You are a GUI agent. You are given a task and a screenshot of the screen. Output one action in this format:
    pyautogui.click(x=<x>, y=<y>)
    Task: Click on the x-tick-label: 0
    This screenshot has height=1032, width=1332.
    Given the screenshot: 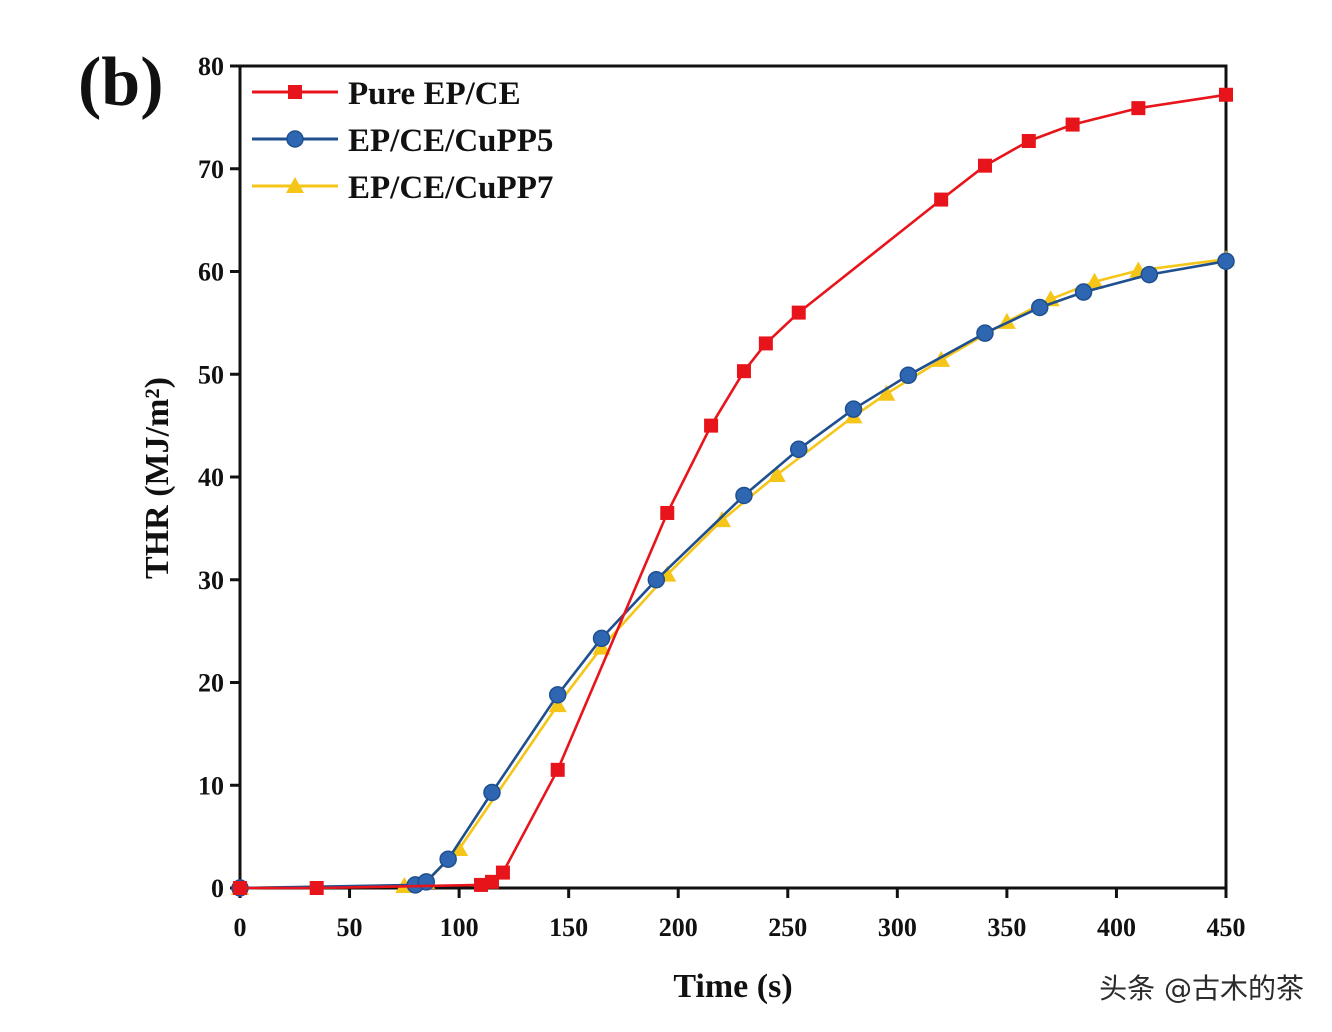 What is the action you would take?
    pyautogui.click(x=240, y=927)
    